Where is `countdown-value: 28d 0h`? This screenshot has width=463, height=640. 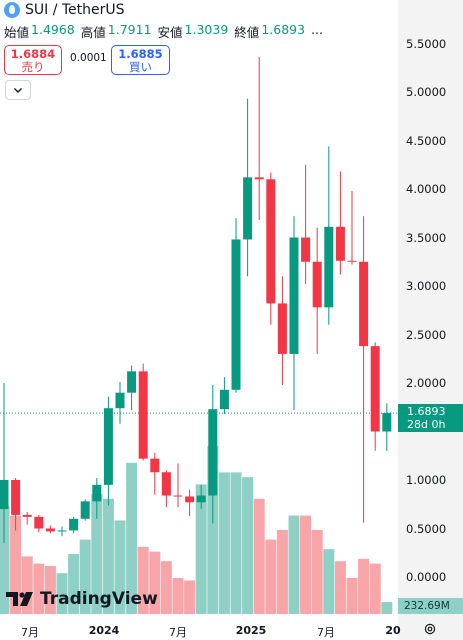 countdown-value: 28d 0h is located at coordinates (426, 424).